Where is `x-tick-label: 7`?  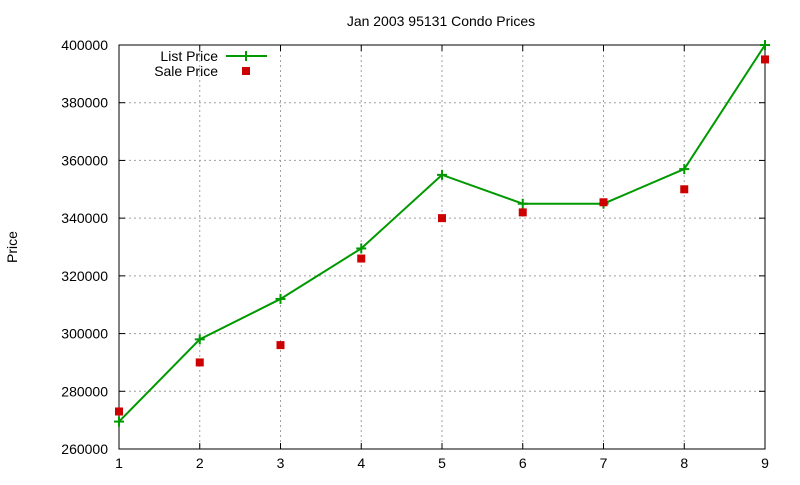 x-tick-label: 7 is located at coordinates (604, 463).